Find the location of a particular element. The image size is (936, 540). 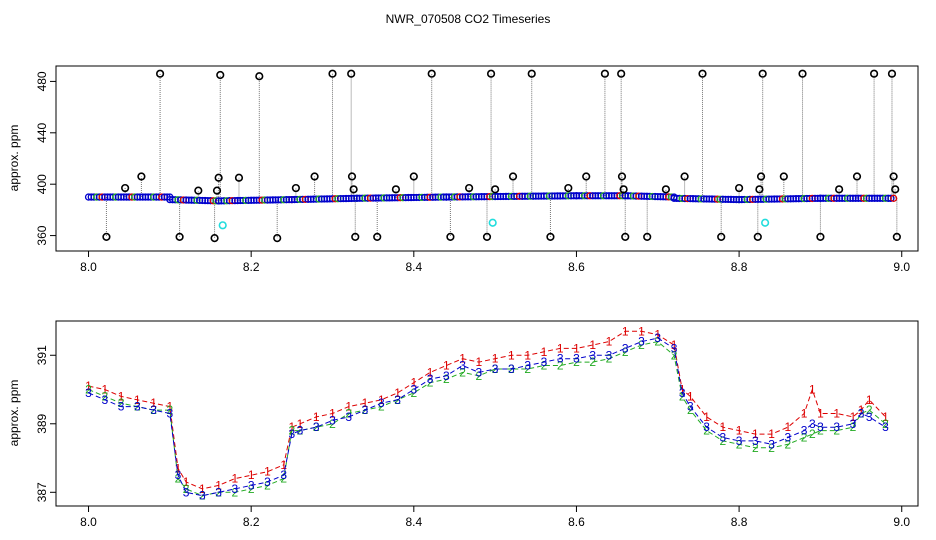

y-tick-label: 387 is located at coordinates (42, 492).